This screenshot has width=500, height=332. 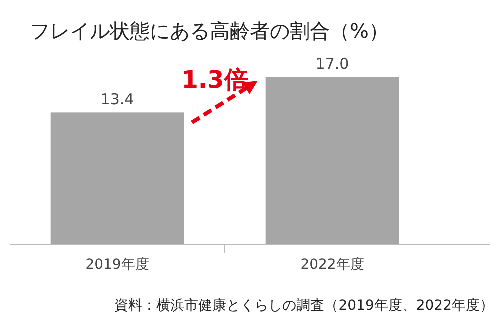 I want to click on x-tick-label: 2019年度, so click(x=118, y=264).